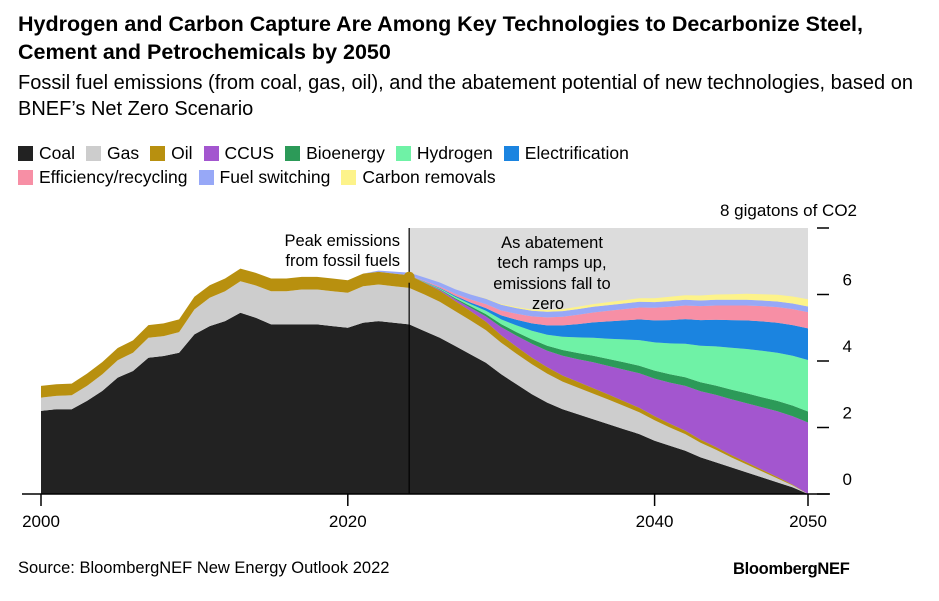 The height and width of the screenshot is (601, 939). Describe the element at coordinates (41, 521) in the screenshot. I see `x-tick-label: 2000` at that location.